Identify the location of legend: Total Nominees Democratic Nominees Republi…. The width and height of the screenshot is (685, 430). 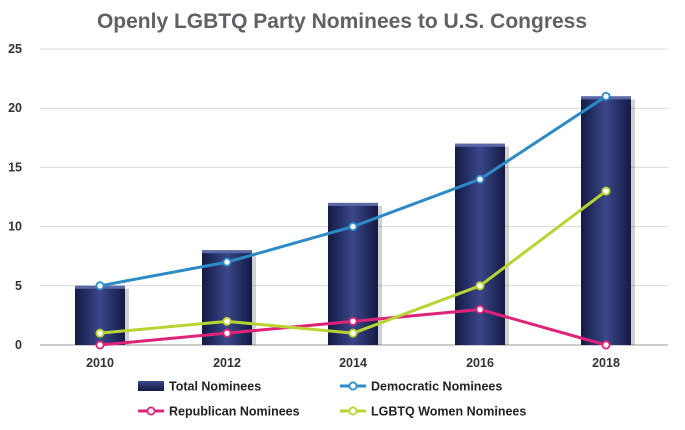
(332, 399).